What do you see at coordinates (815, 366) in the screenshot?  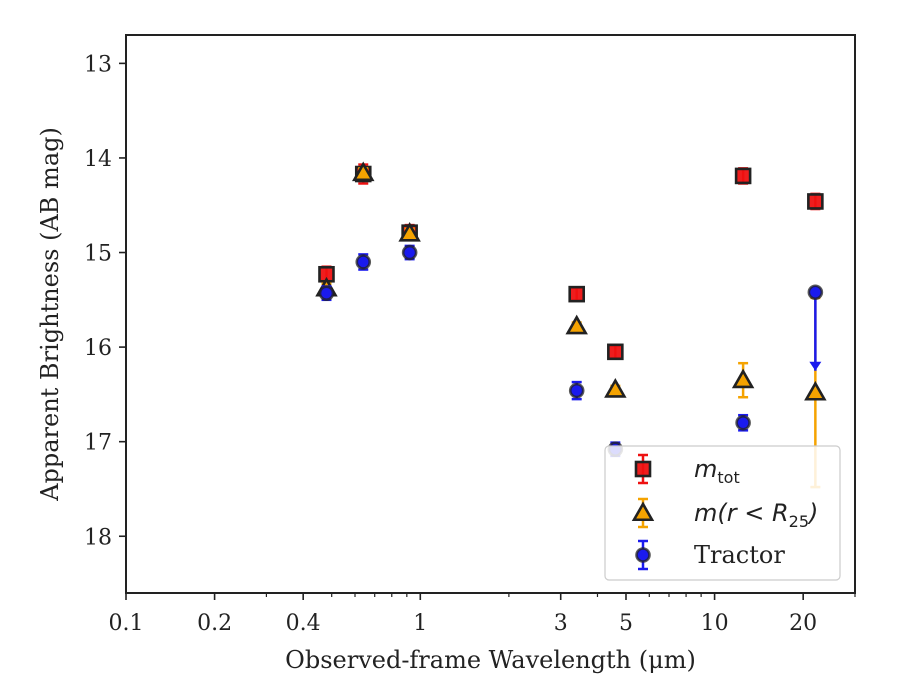 I see `upper-limit-arrow` at bounding box center [815, 366].